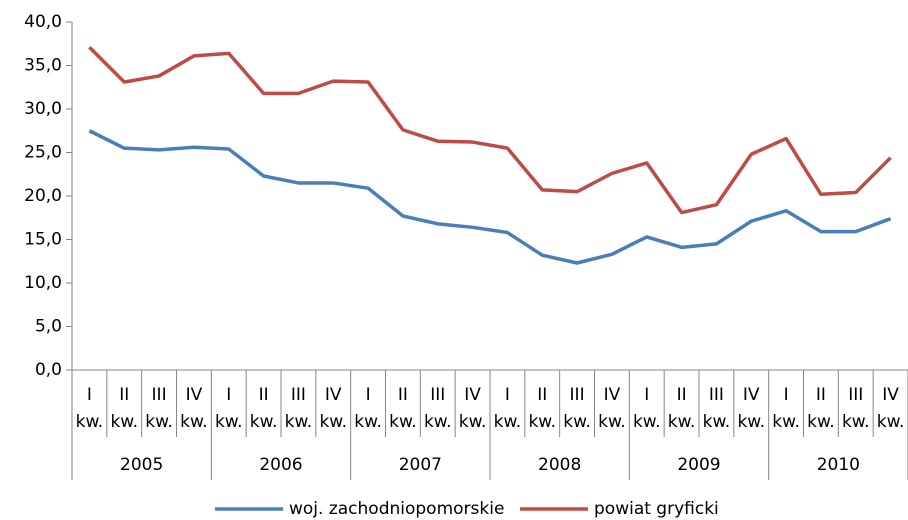  Describe the element at coordinates (43, 283) in the screenshot. I see `y-tick-label: 10,0` at that location.